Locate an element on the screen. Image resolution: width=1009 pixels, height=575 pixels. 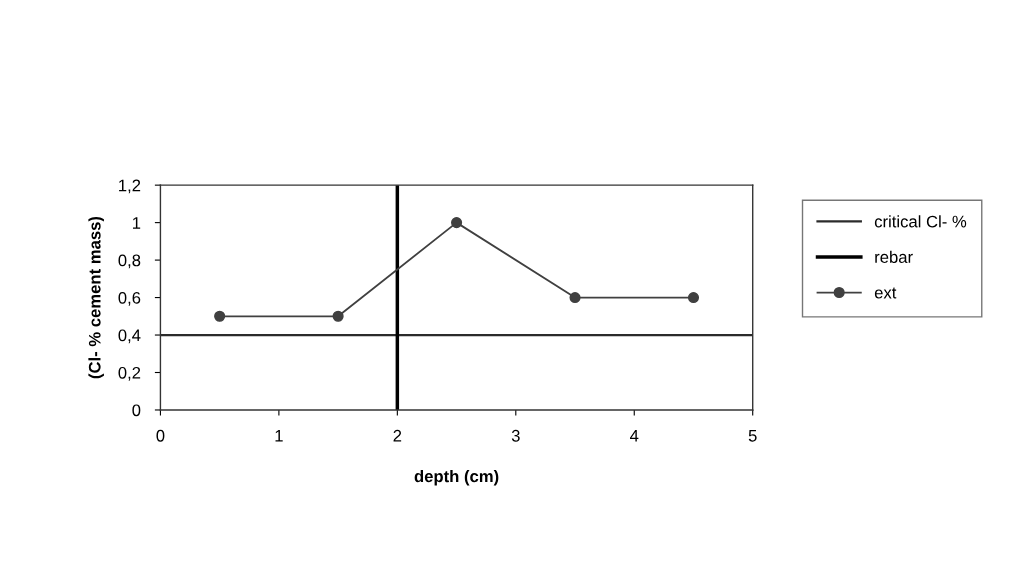
x-tick-label: 3 is located at coordinates (515, 435).